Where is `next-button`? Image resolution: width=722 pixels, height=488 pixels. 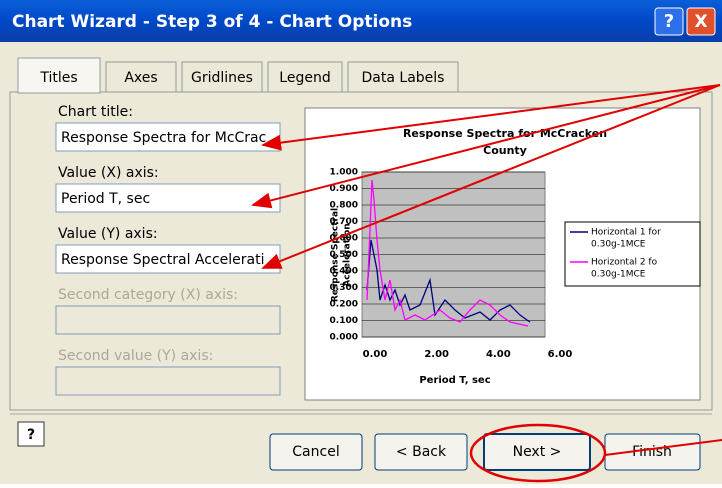 next-button is located at coordinates (537, 452).